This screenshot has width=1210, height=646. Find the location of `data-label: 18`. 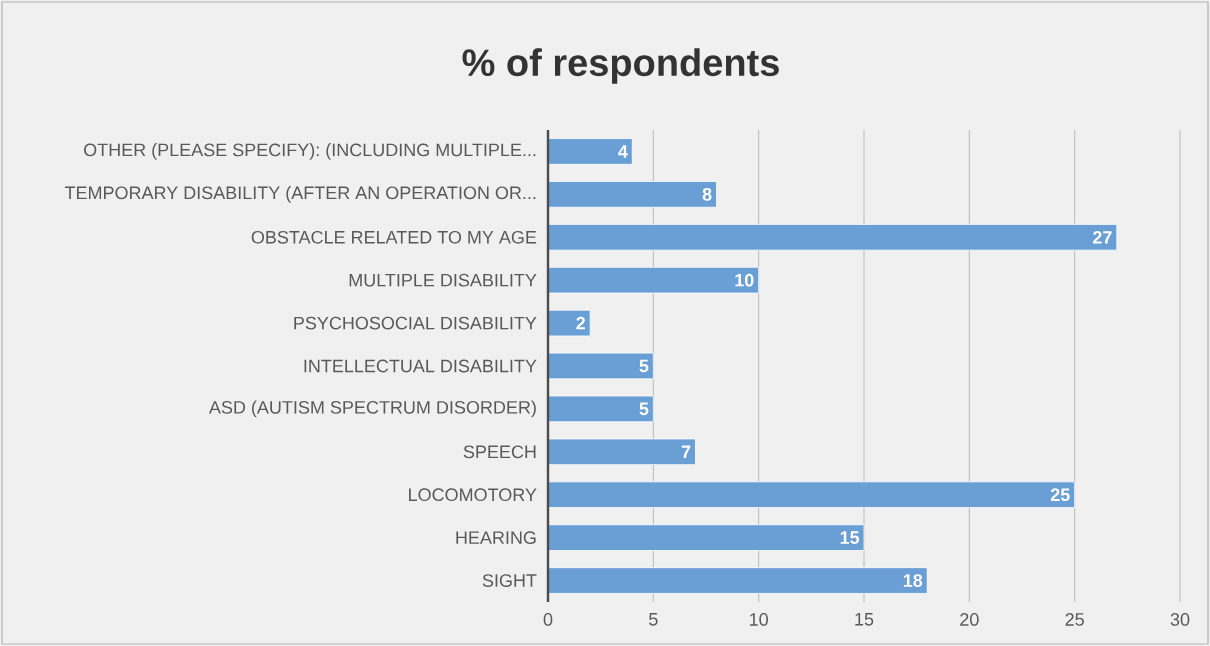

data-label: 18 is located at coordinates (913, 580).